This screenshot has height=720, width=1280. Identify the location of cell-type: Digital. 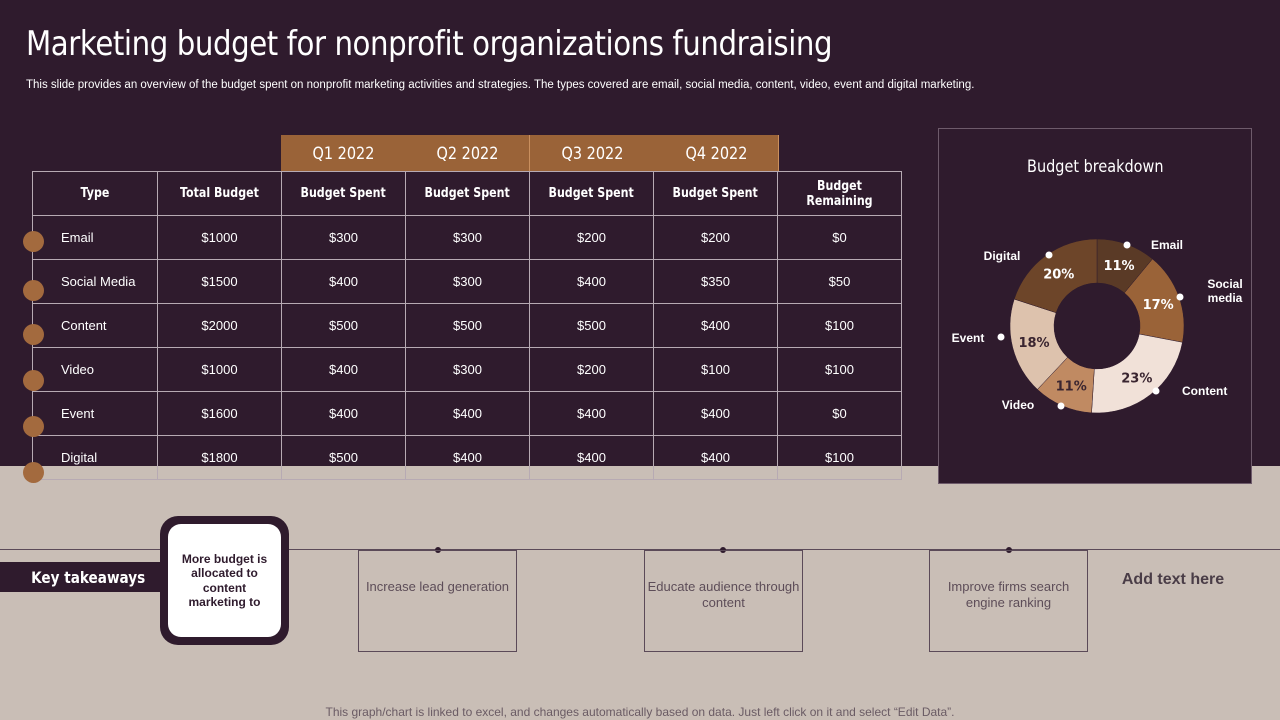
(95, 457).